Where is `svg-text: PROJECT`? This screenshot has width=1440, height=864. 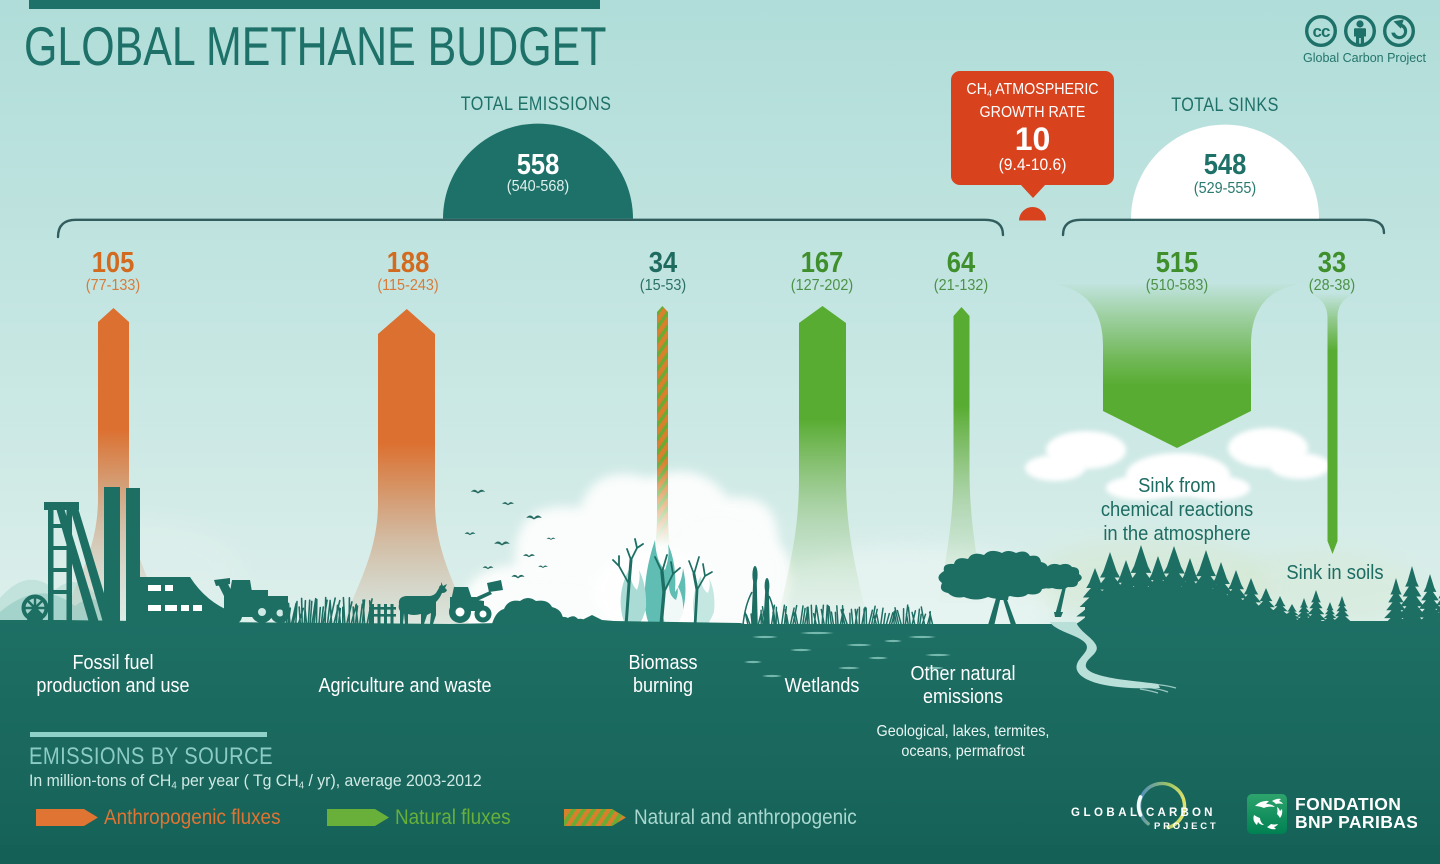
svg-text: PROJECT is located at coordinates (1186, 826).